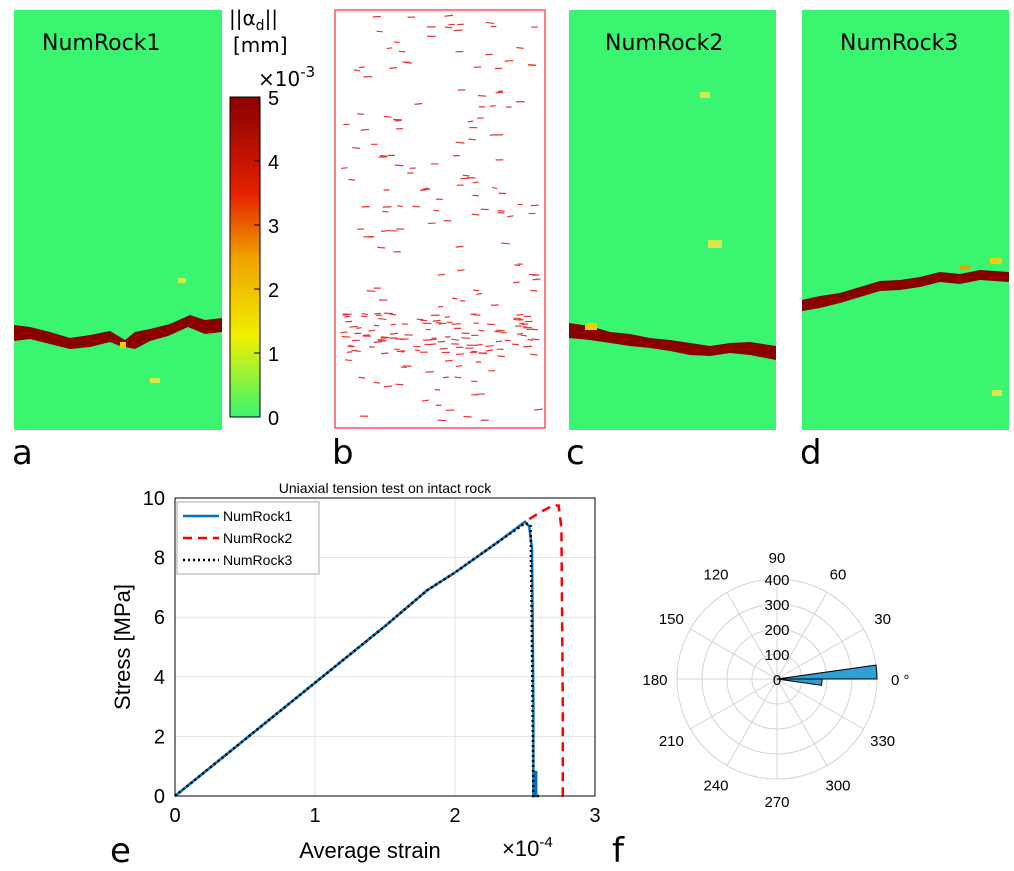  What do you see at coordinates (837, 786) in the screenshot?
I see `angle-tick-label: 300` at bounding box center [837, 786].